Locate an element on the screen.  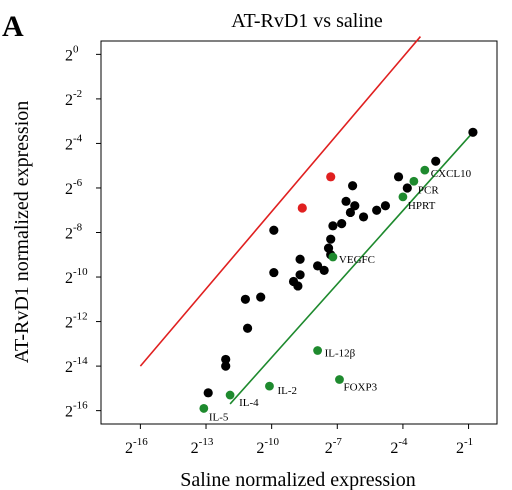
x-tick-label: 2-10 is located at coordinates (267, 446).